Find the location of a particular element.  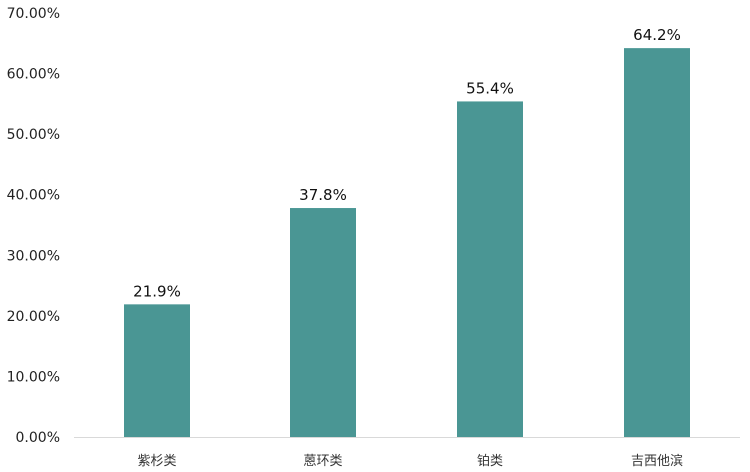

data-label: 21.9% is located at coordinates (157, 291).